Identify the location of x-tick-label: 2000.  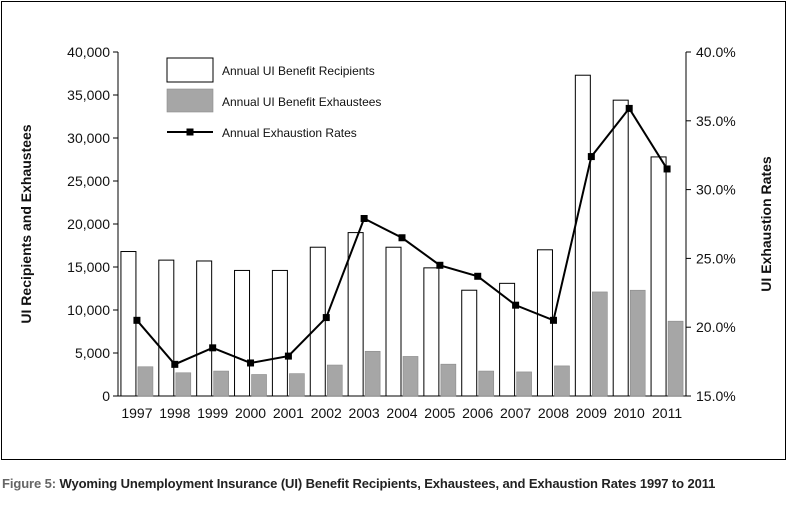
(250, 413).